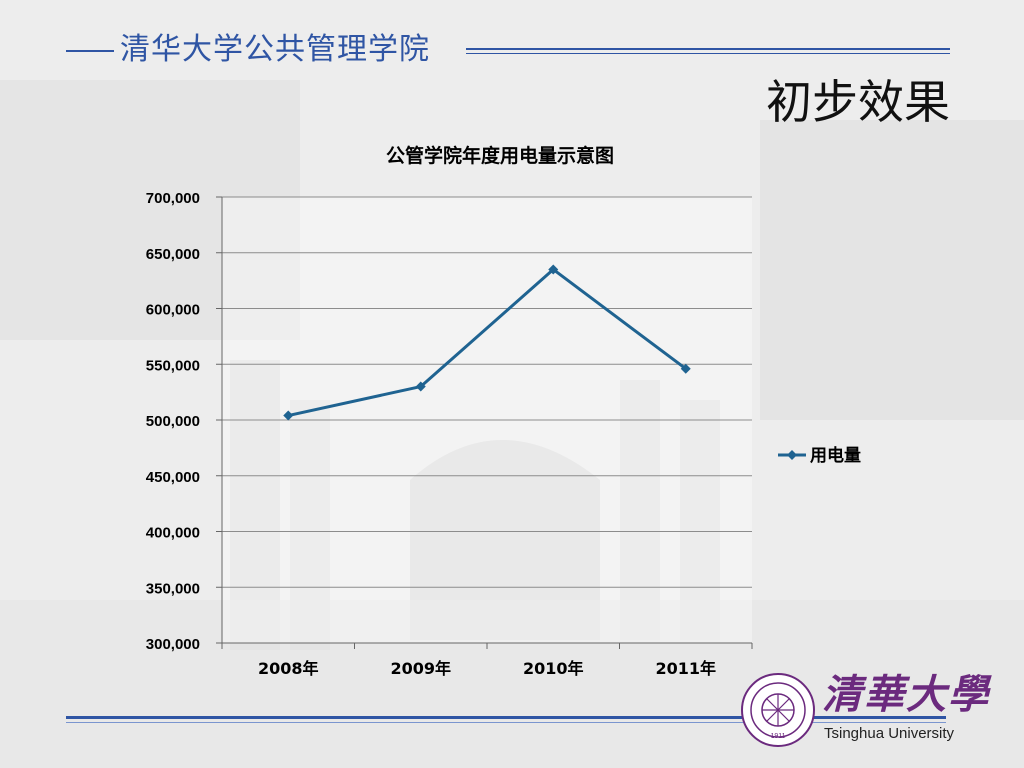 Image resolution: width=1024 pixels, height=768 pixels. I want to click on school-name: 清华大学公共管理学院, so click(275, 49).